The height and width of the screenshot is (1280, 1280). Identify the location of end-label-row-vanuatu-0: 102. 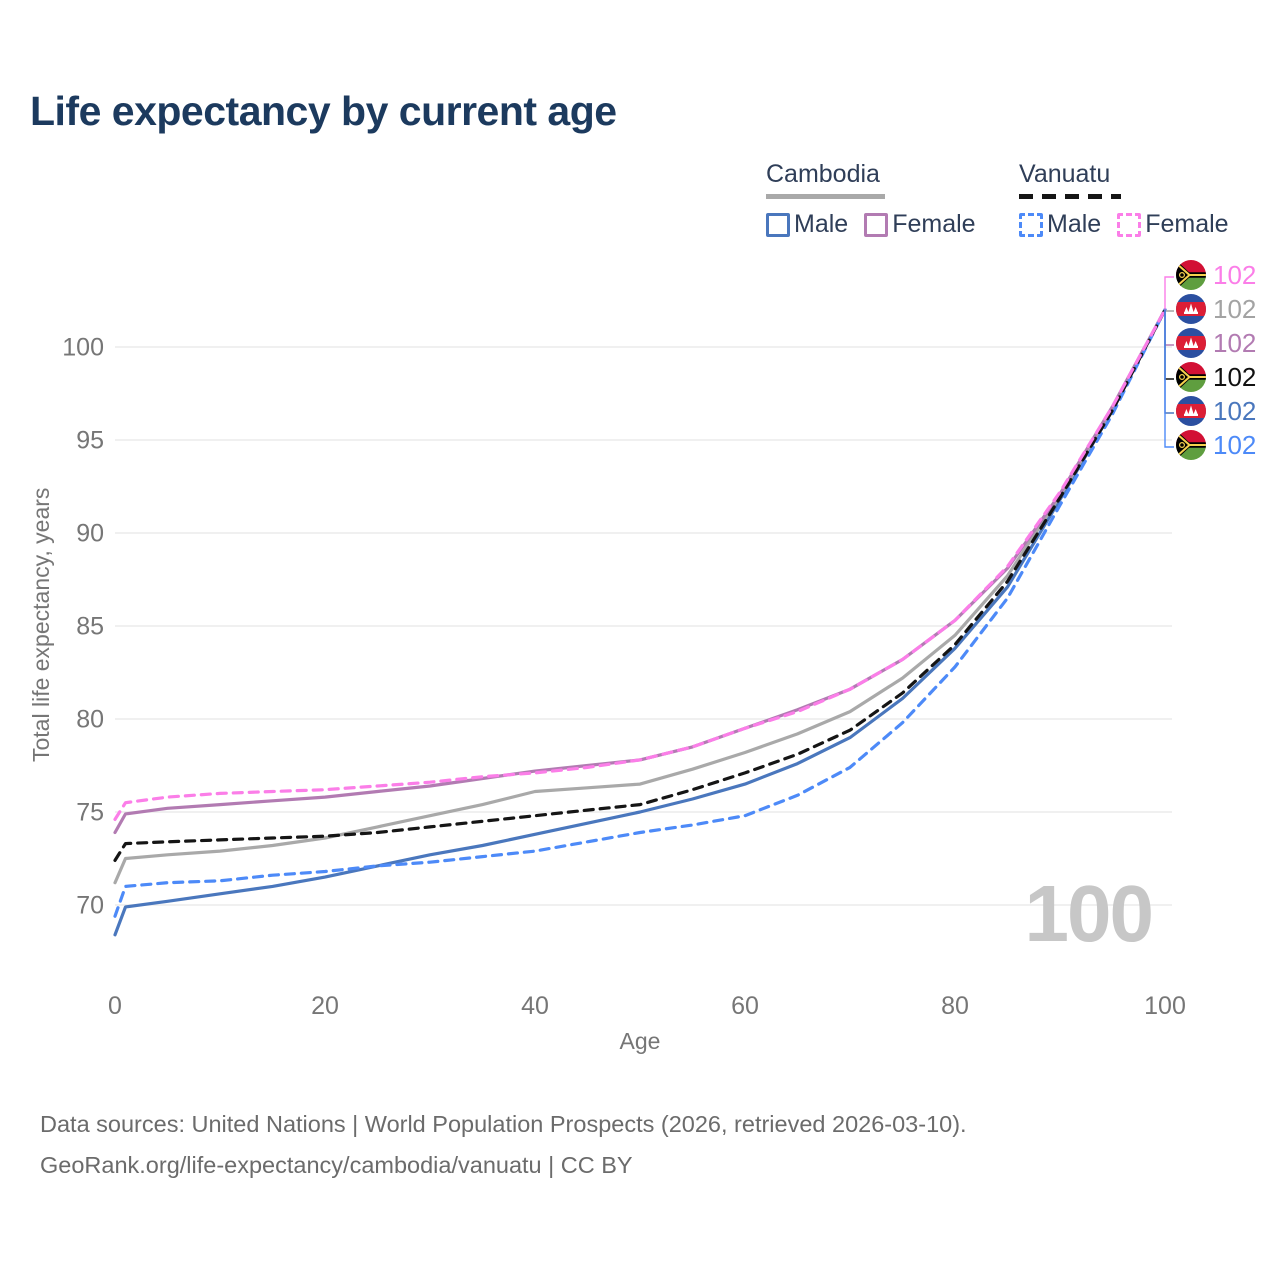
(1216, 275).